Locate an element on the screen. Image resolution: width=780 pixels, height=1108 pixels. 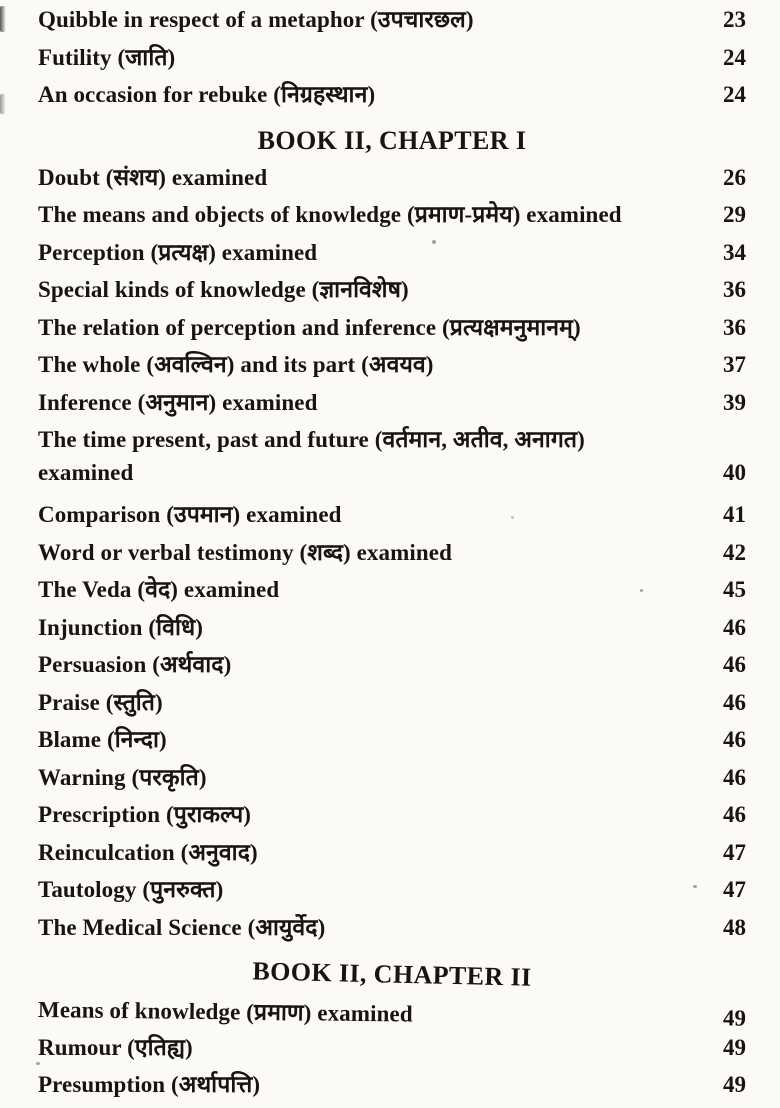
toc-entry-title: Persuasion (अर्थवाद) is located at coordinates (135, 664).